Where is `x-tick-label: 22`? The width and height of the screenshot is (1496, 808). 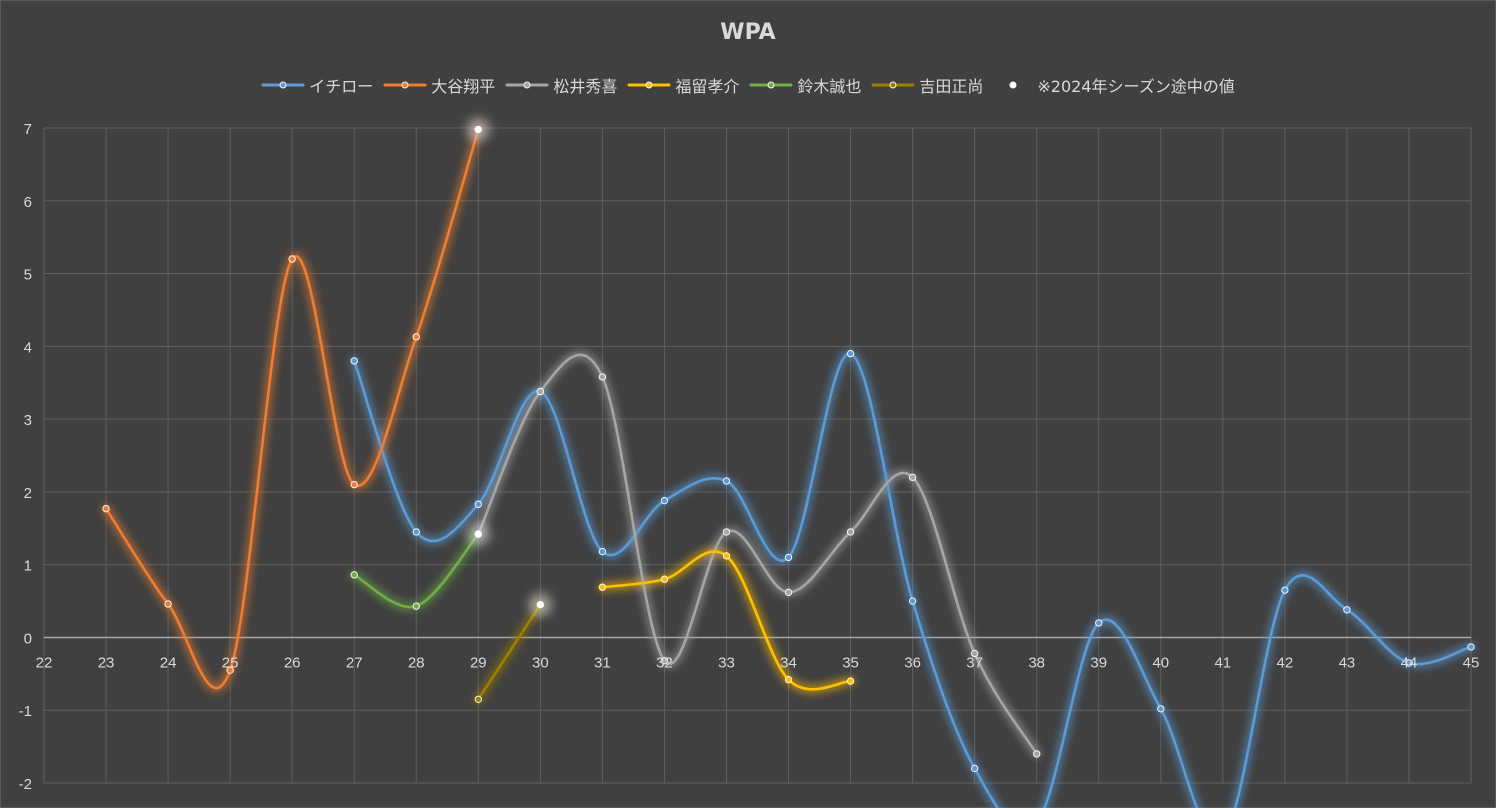
x-tick-label: 22 is located at coordinates (44, 662).